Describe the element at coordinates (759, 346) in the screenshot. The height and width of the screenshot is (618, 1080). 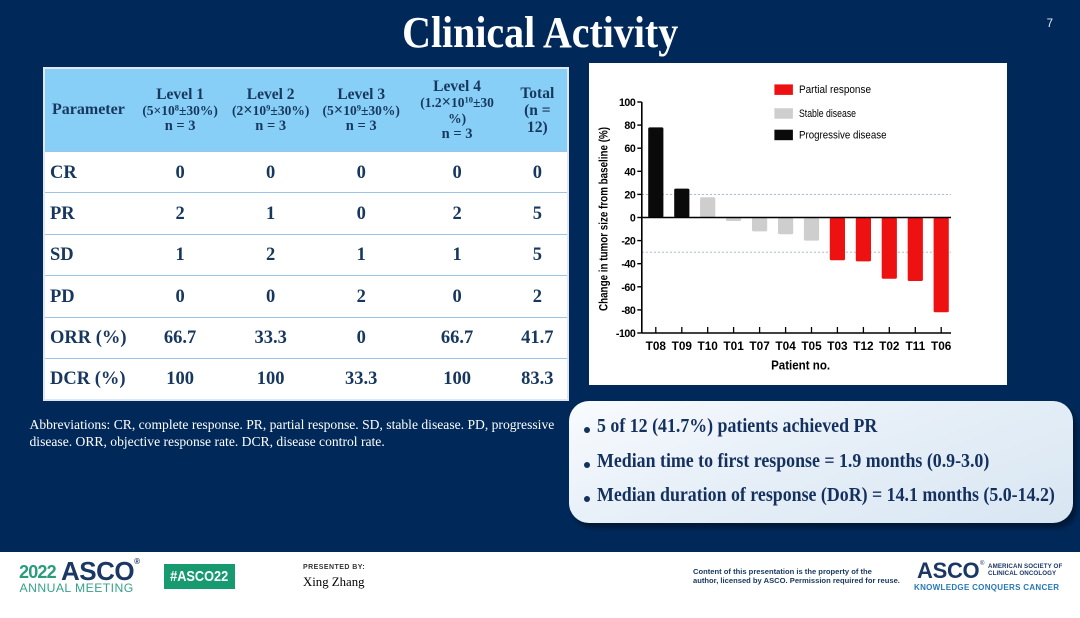
I see `svg-text: T07` at that location.